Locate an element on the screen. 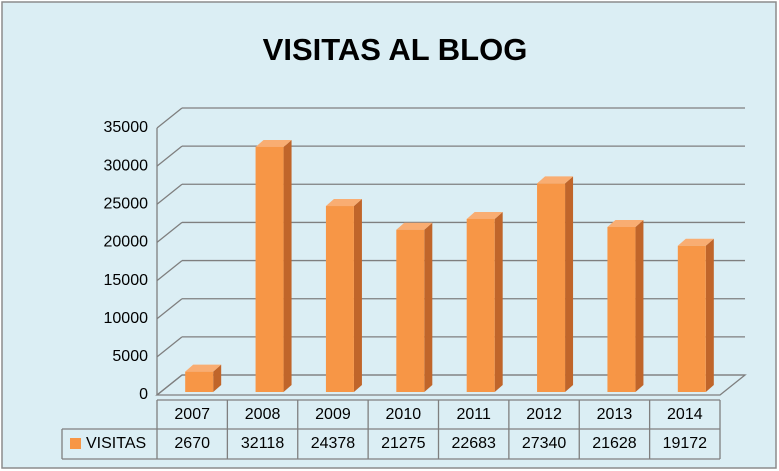 This screenshot has width=779, height=471. y-tick-label: 20000 is located at coordinates (126, 242).